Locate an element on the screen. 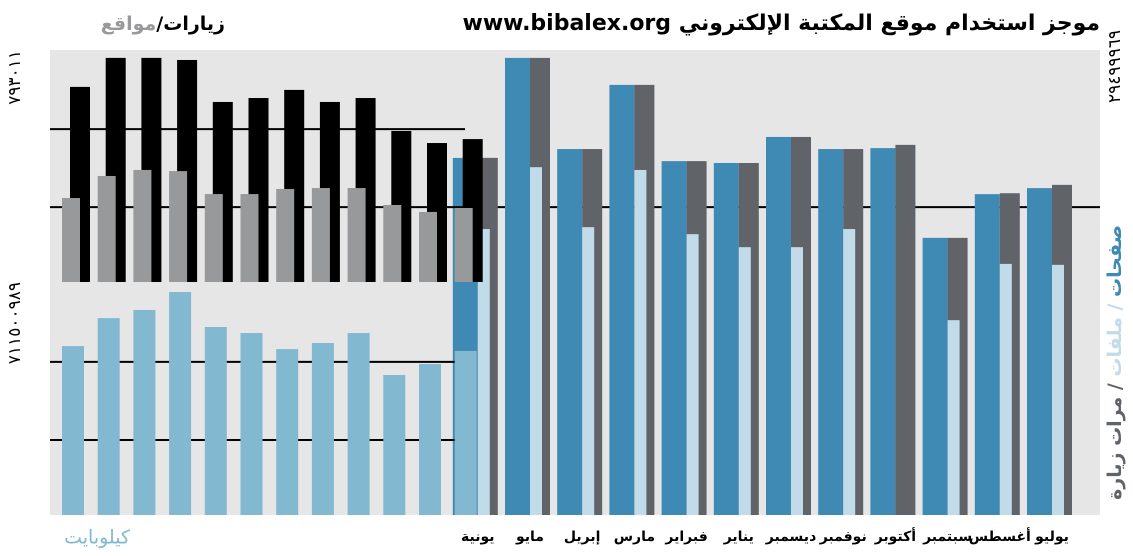 This screenshot has height=556, width=1133. legend: صفحات / ملفات / مرات زيارة is located at coordinates (1115, 362).